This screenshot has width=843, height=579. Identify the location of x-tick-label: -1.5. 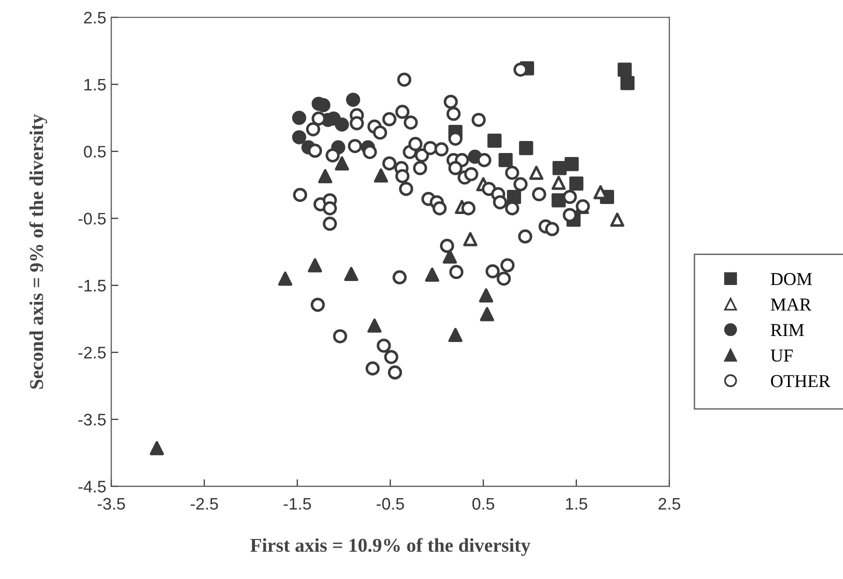
(297, 504).